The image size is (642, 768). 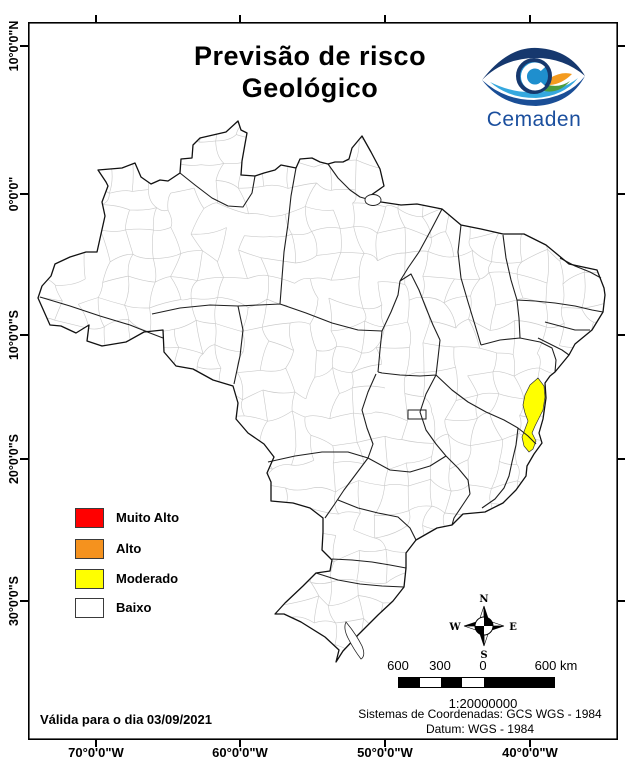 I want to click on validity-date: Válida para o dia 03/09/2021, so click(x=126, y=719).